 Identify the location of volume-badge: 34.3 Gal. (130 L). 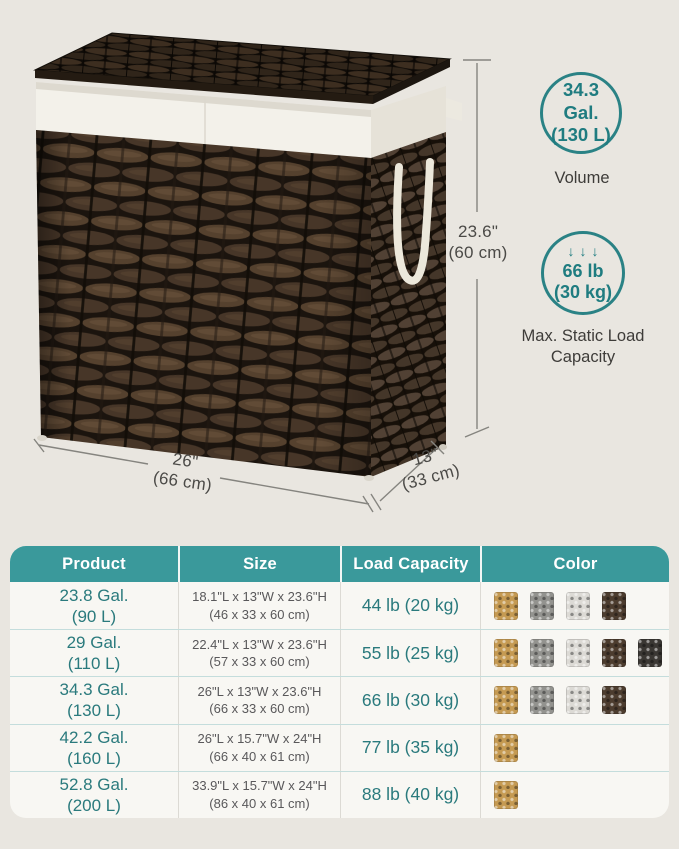
(581, 113).